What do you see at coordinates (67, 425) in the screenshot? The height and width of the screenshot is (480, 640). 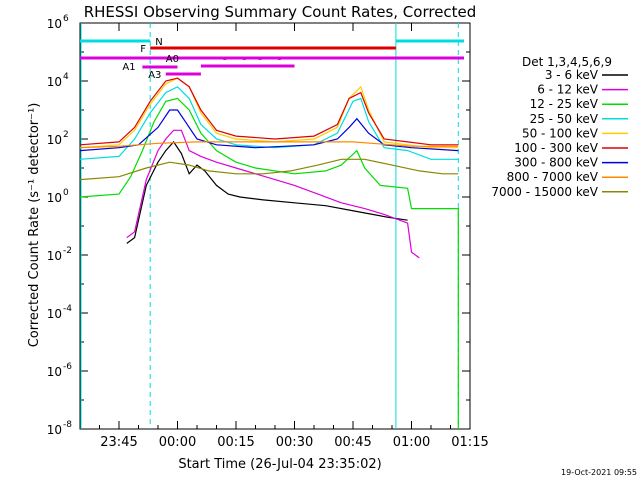 I see `y-tick-exponent: -8` at bounding box center [67, 425].